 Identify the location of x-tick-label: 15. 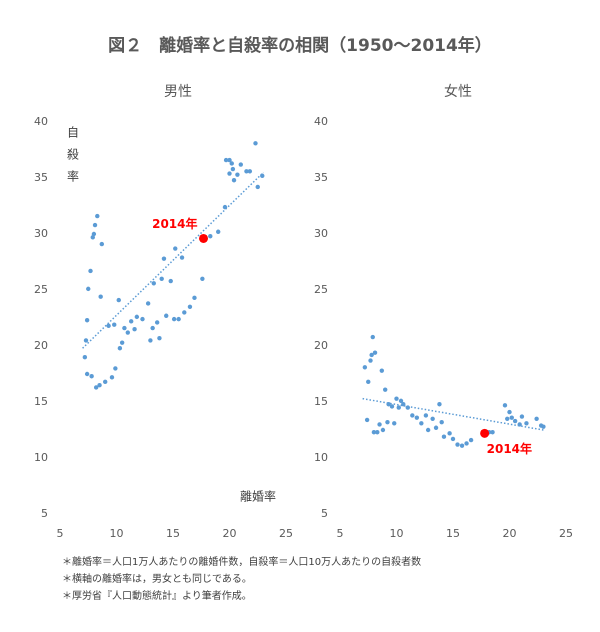
(173, 533).